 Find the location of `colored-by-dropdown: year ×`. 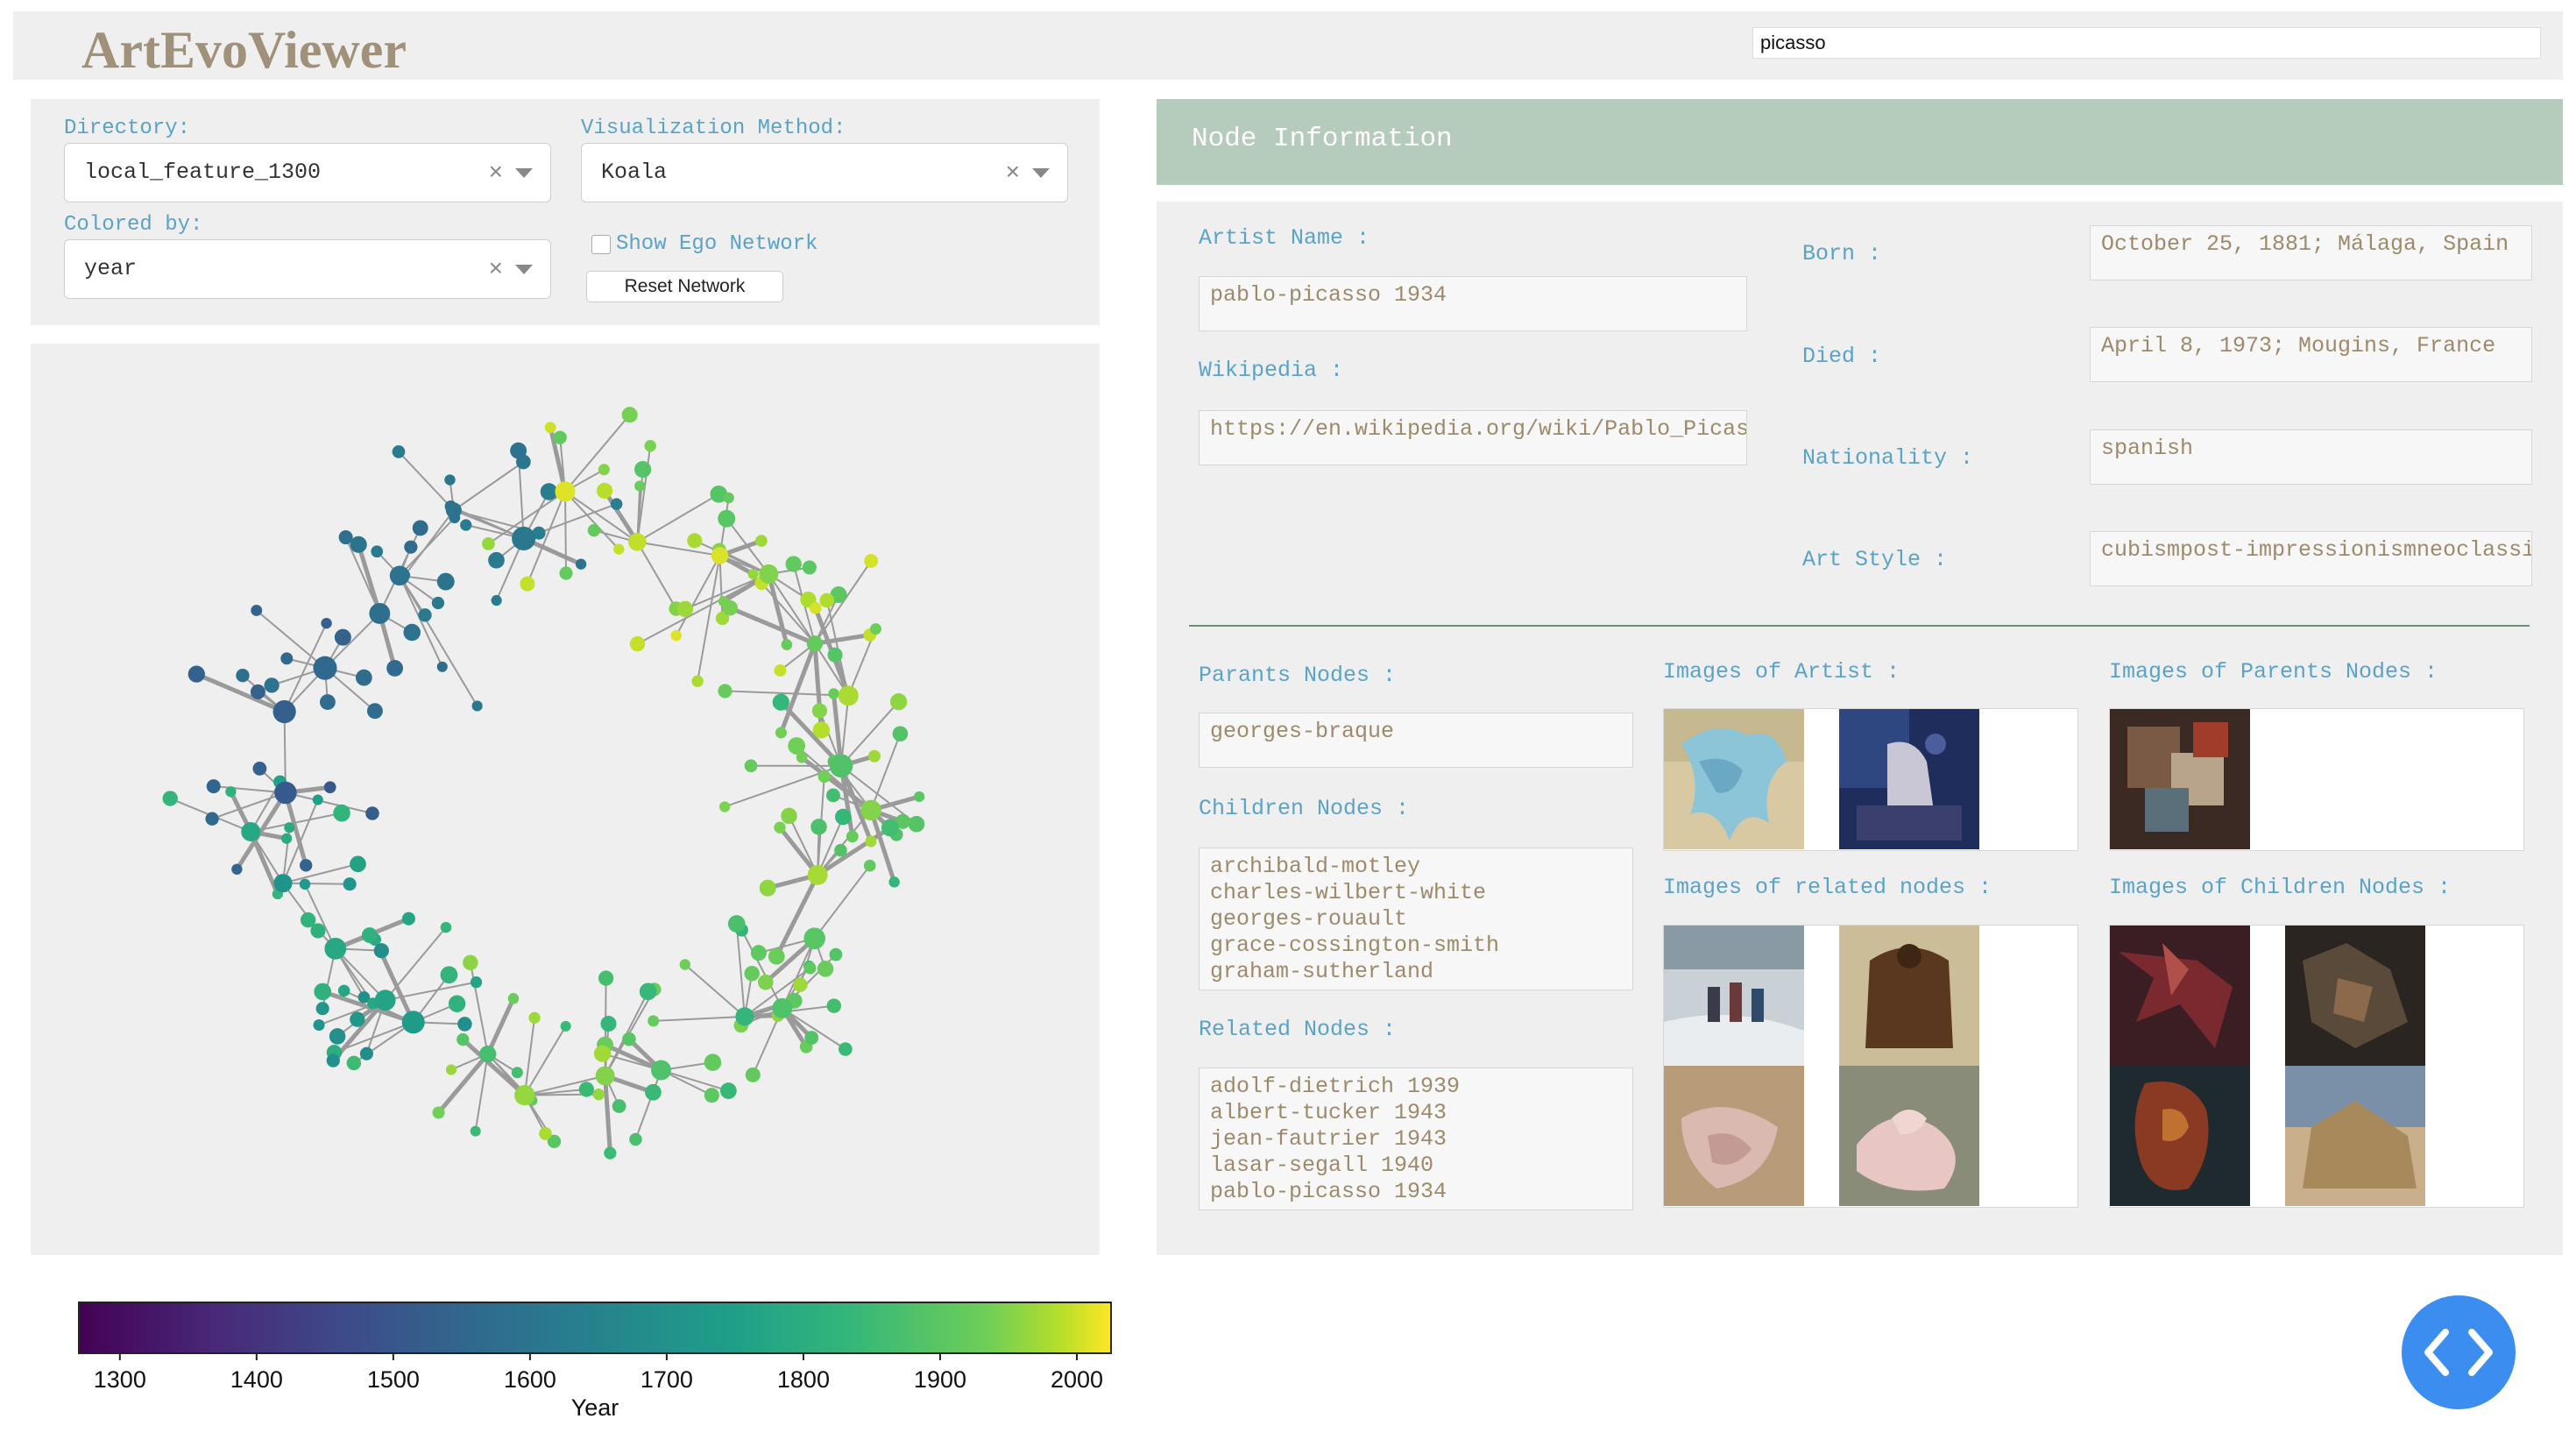

colored-by-dropdown: year × is located at coordinates (307, 269).